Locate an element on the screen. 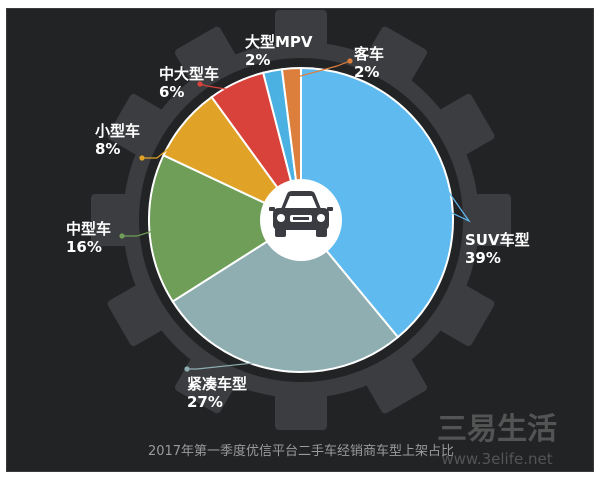  slice-label: 紧凑车型 is located at coordinates (217, 384).